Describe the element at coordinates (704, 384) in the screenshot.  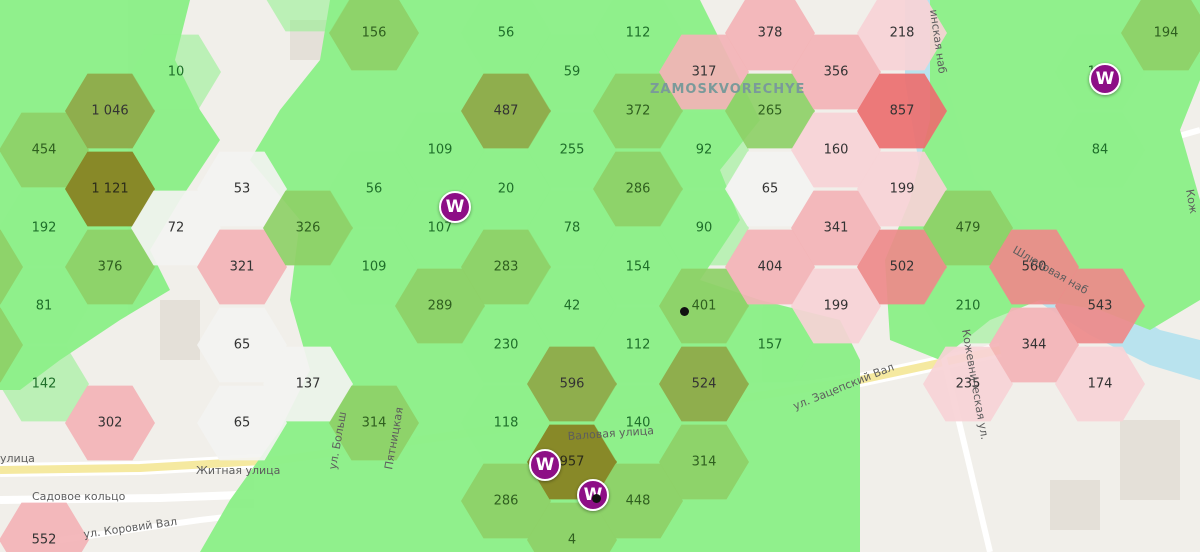
I see `hex-cell: 524` at that location.